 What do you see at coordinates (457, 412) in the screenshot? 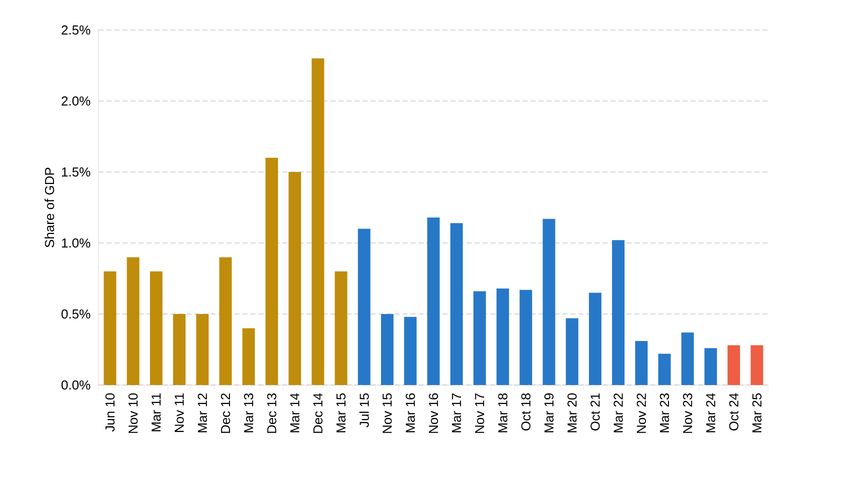
I see `x-tick-label: Mar 17` at bounding box center [457, 412].